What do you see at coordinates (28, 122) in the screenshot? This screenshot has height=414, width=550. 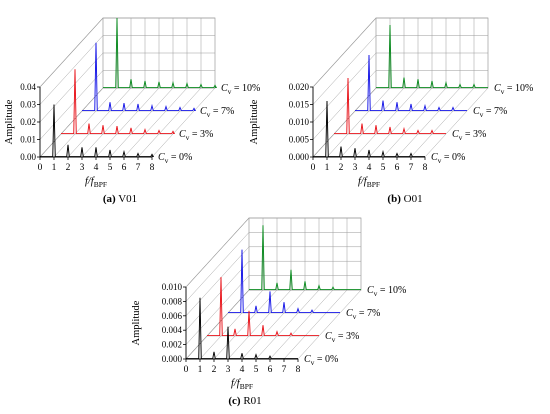 I see `y-tick-label: 0.02` at bounding box center [28, 122].